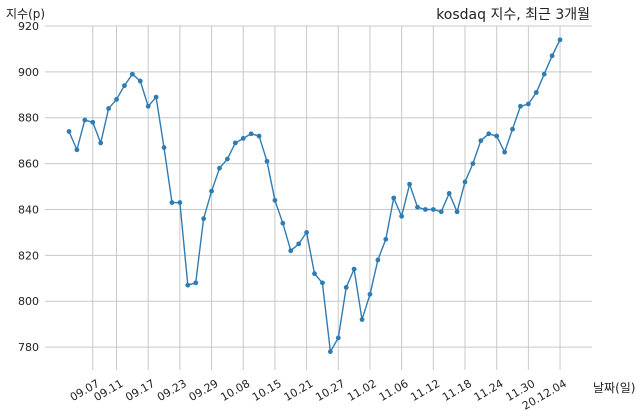  I want to click on y-axis-label: 지수(p), so click(25, 14).